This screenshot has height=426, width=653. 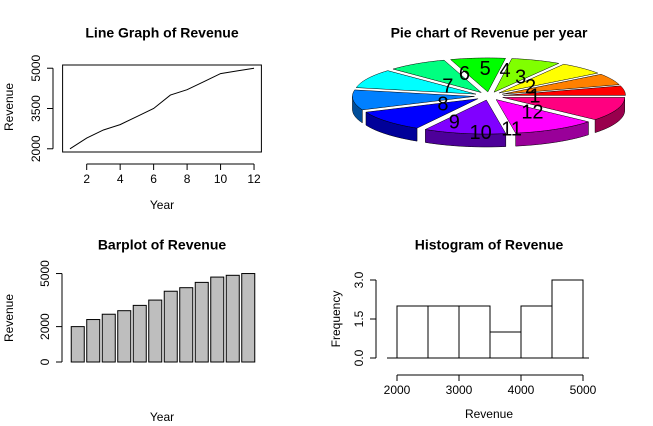 What do you see at coordinates (359, 279) in the screenshot?
I see `y-tick-label: 3.0` at bounding box center [359, 279].